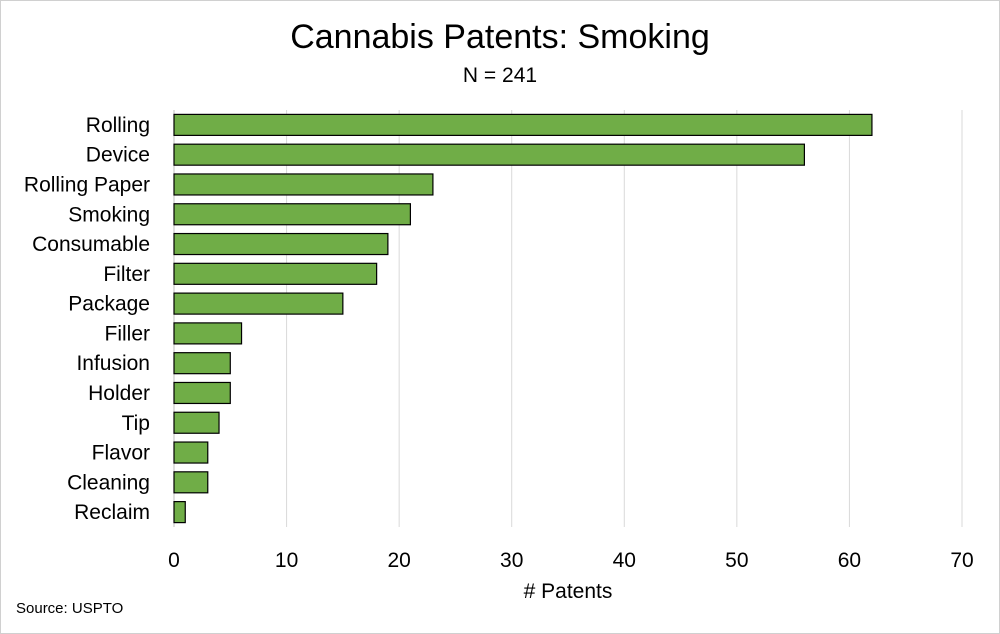 The height and width of the screenshot is (634, 1000). Describe the element at coordinates (179, 512) in the screenshot. I see `bar-reclaim` at that location.